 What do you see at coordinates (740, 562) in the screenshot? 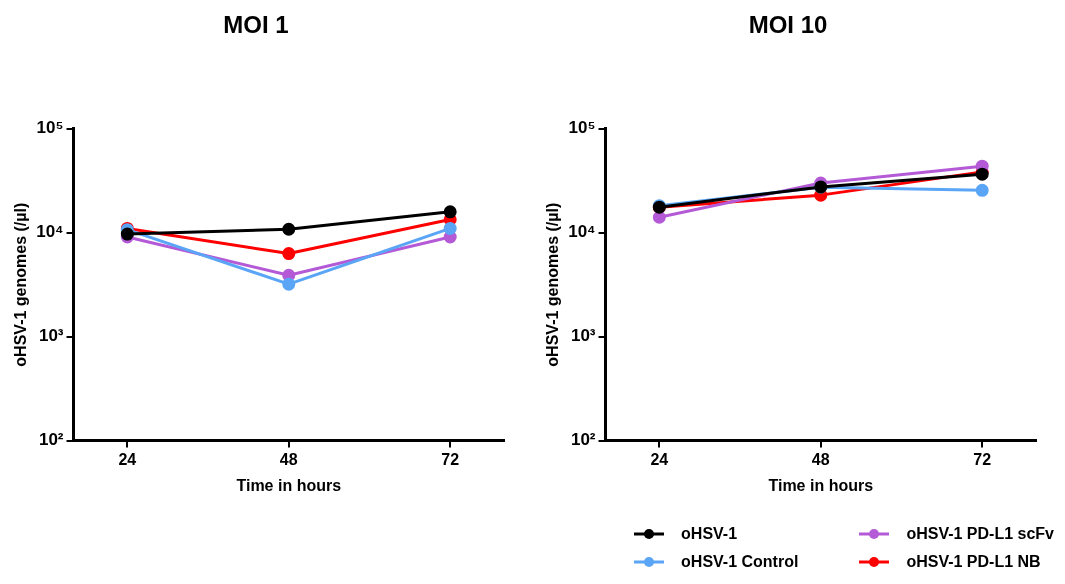
I see `legend-label: oHSV-1 Control` at bounding box center [740, 562].